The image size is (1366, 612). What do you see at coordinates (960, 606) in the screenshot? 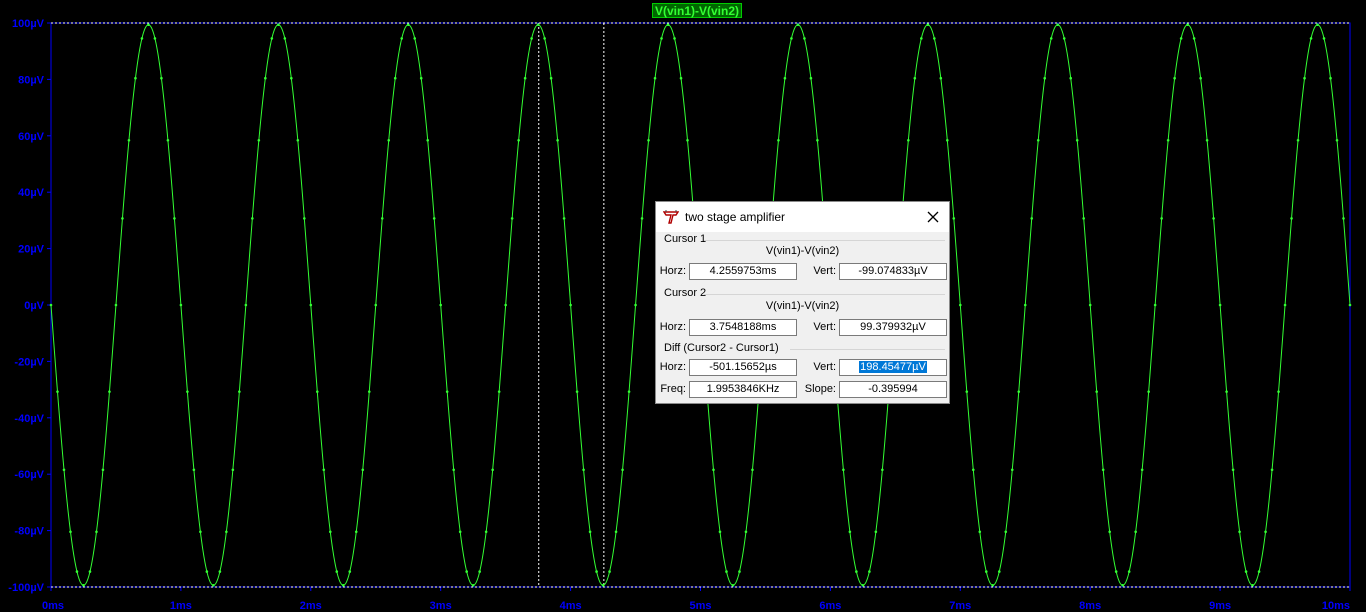
I see `x-tick-label: 7ms` at bounding box center [960, 606].